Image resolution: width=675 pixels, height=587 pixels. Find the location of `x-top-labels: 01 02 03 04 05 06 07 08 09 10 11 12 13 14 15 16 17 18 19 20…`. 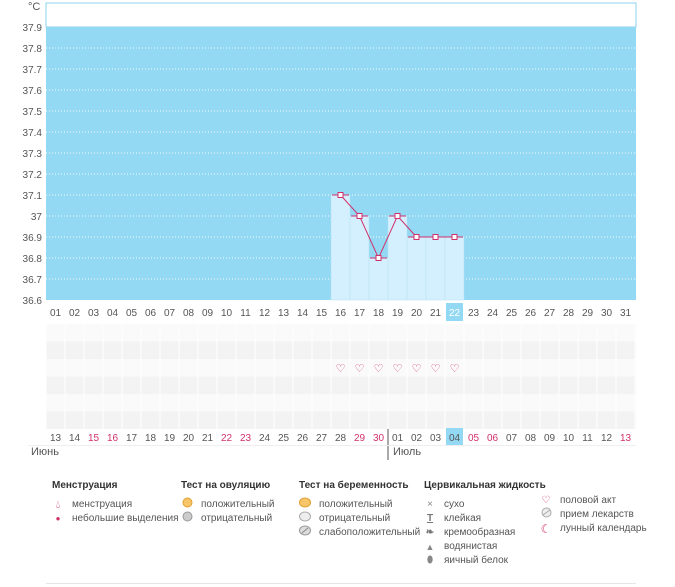

x-top-labels: 01 02 03 04 05 06 07 08 09 10 11 12 13 14 15 16 17 18 19 20… is located at coordinates (341, 312).